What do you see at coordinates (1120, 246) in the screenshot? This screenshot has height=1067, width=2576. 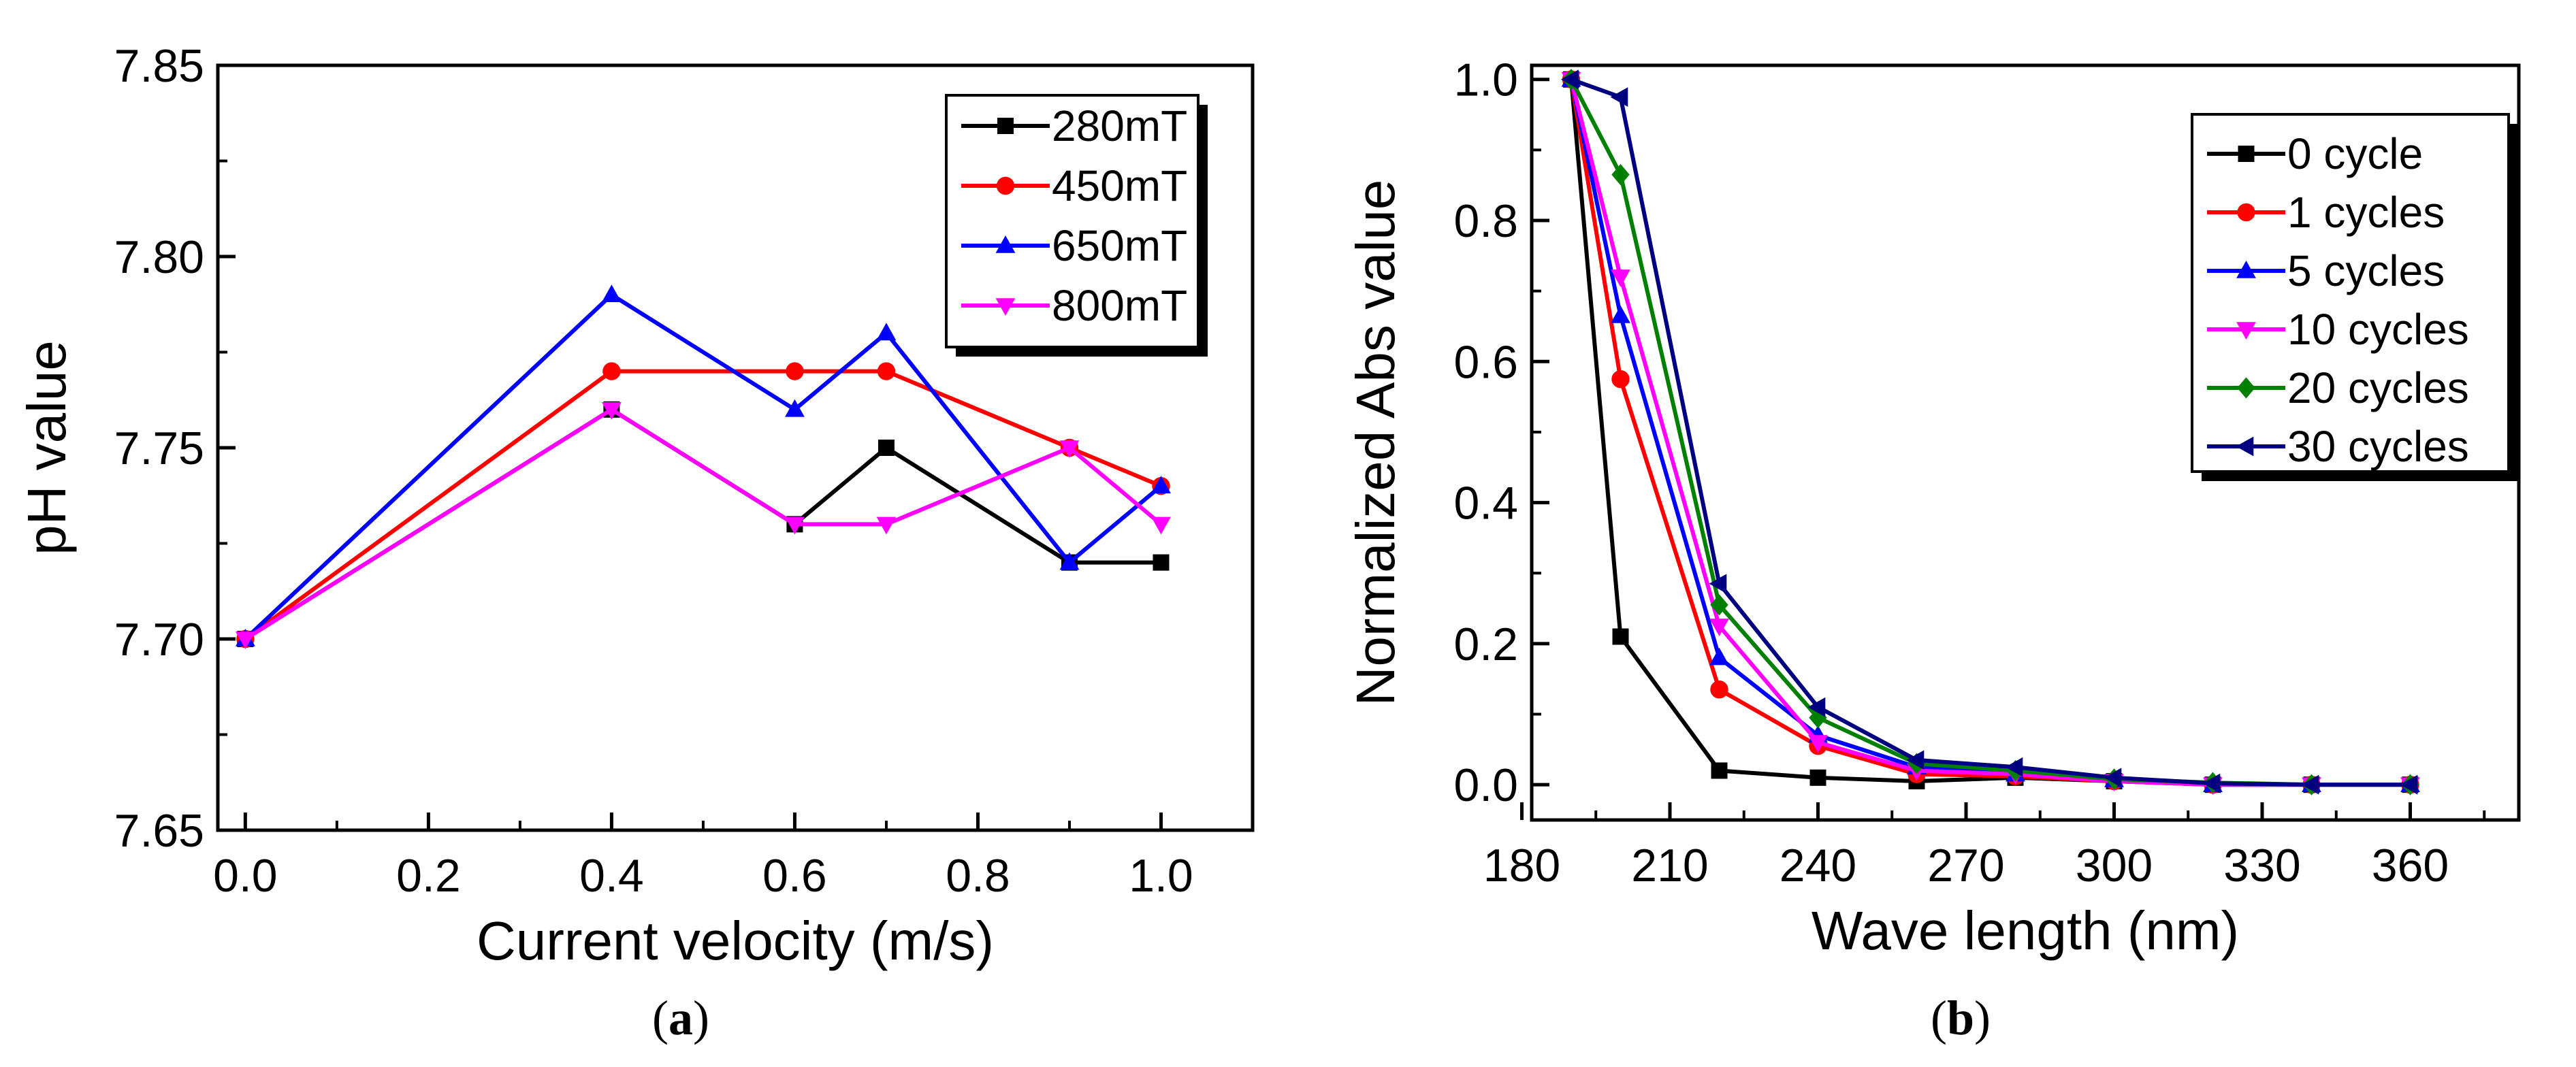 I see `legend-label: 650mT` at bounding box center [1120, 246].